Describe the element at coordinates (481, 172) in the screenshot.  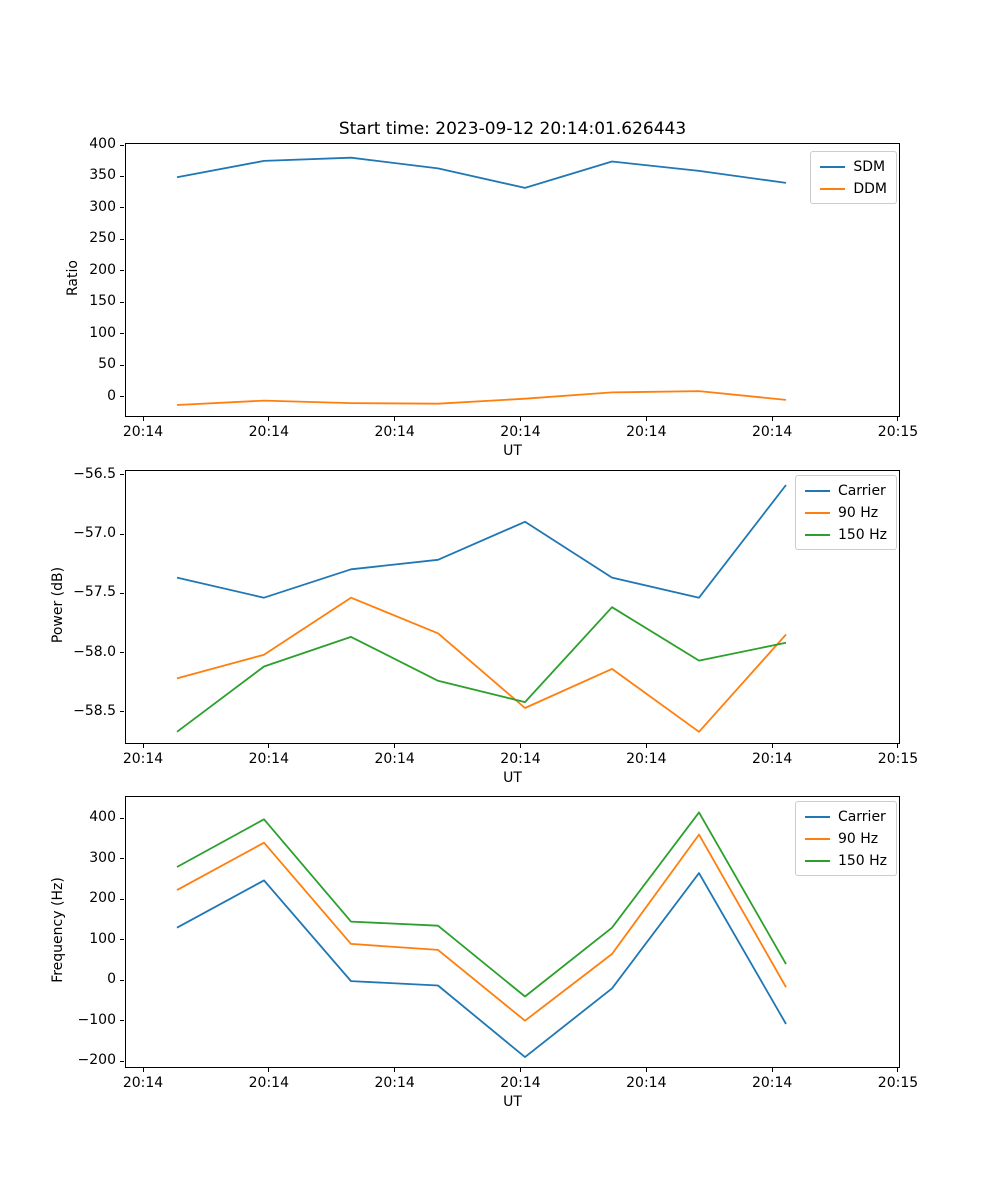
I see `series-line-sdm` at that location.